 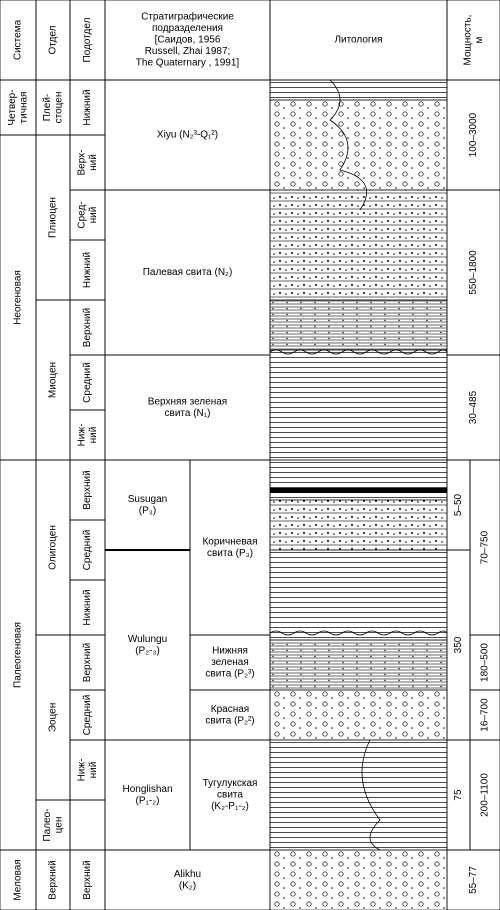 I want to click on system-label: Меловая, so click(x=18, y=879).